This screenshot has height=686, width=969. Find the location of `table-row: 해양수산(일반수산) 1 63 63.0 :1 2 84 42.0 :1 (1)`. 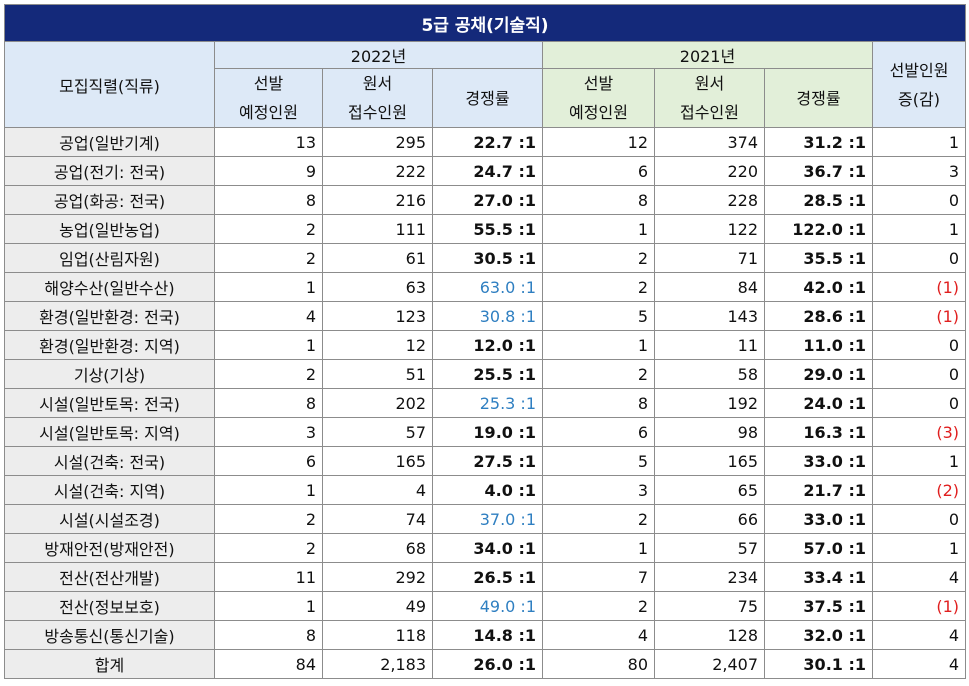

table-row: 해양수산(일반수산) 1 63 63.0 :1 2 84 42.0 :1 (1) is located at coordinates (485, 287).